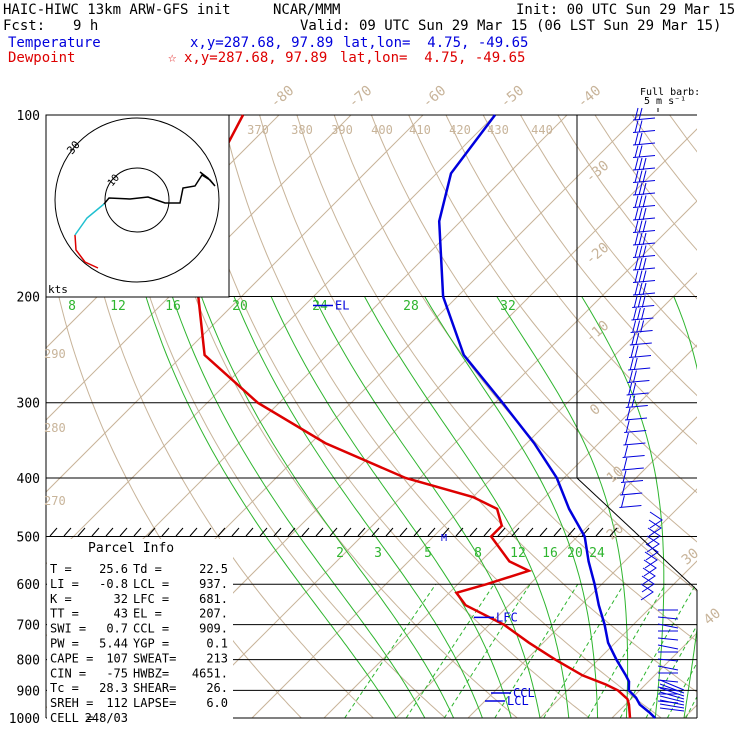 Image resolution: width=740 pixels, height=740 pixels. What do you see at coordinates (213, 614) in the screenshot?
I see `parcel-info-value: 207.` at bounding box center [213, 614].